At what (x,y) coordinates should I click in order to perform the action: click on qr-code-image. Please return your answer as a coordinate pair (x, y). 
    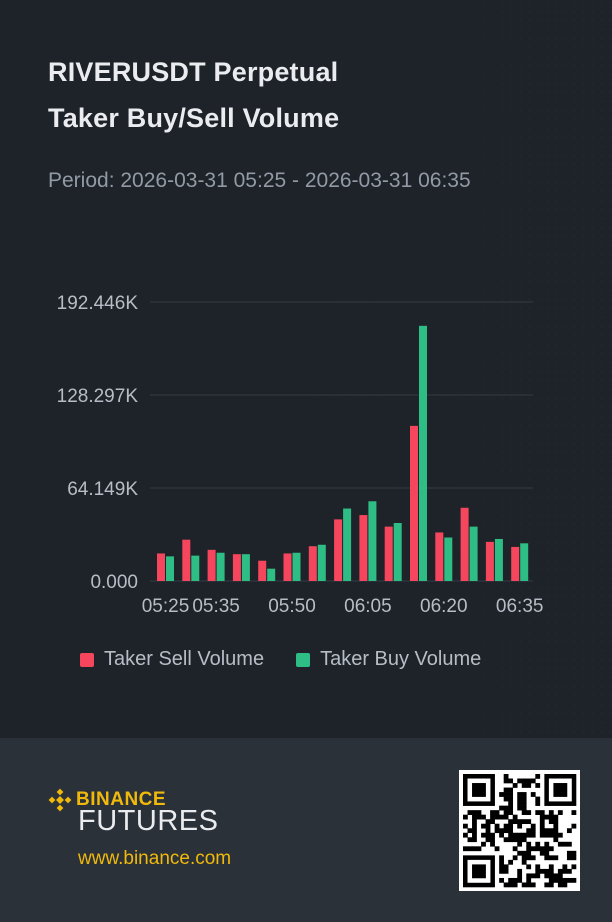
    Looking at the image, I should click on (520, 831).